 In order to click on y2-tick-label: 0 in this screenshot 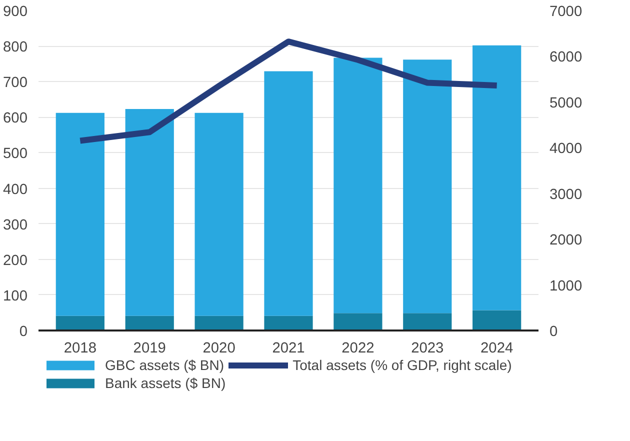, I will do `click(554, 332)`.